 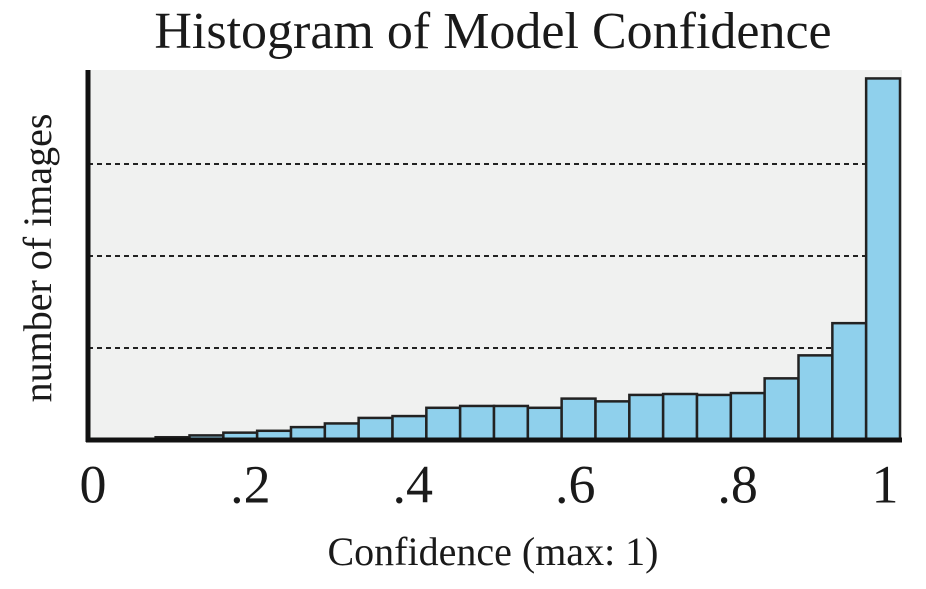 I want to click on x-tick-label: 0, so click(x=93, y=484).